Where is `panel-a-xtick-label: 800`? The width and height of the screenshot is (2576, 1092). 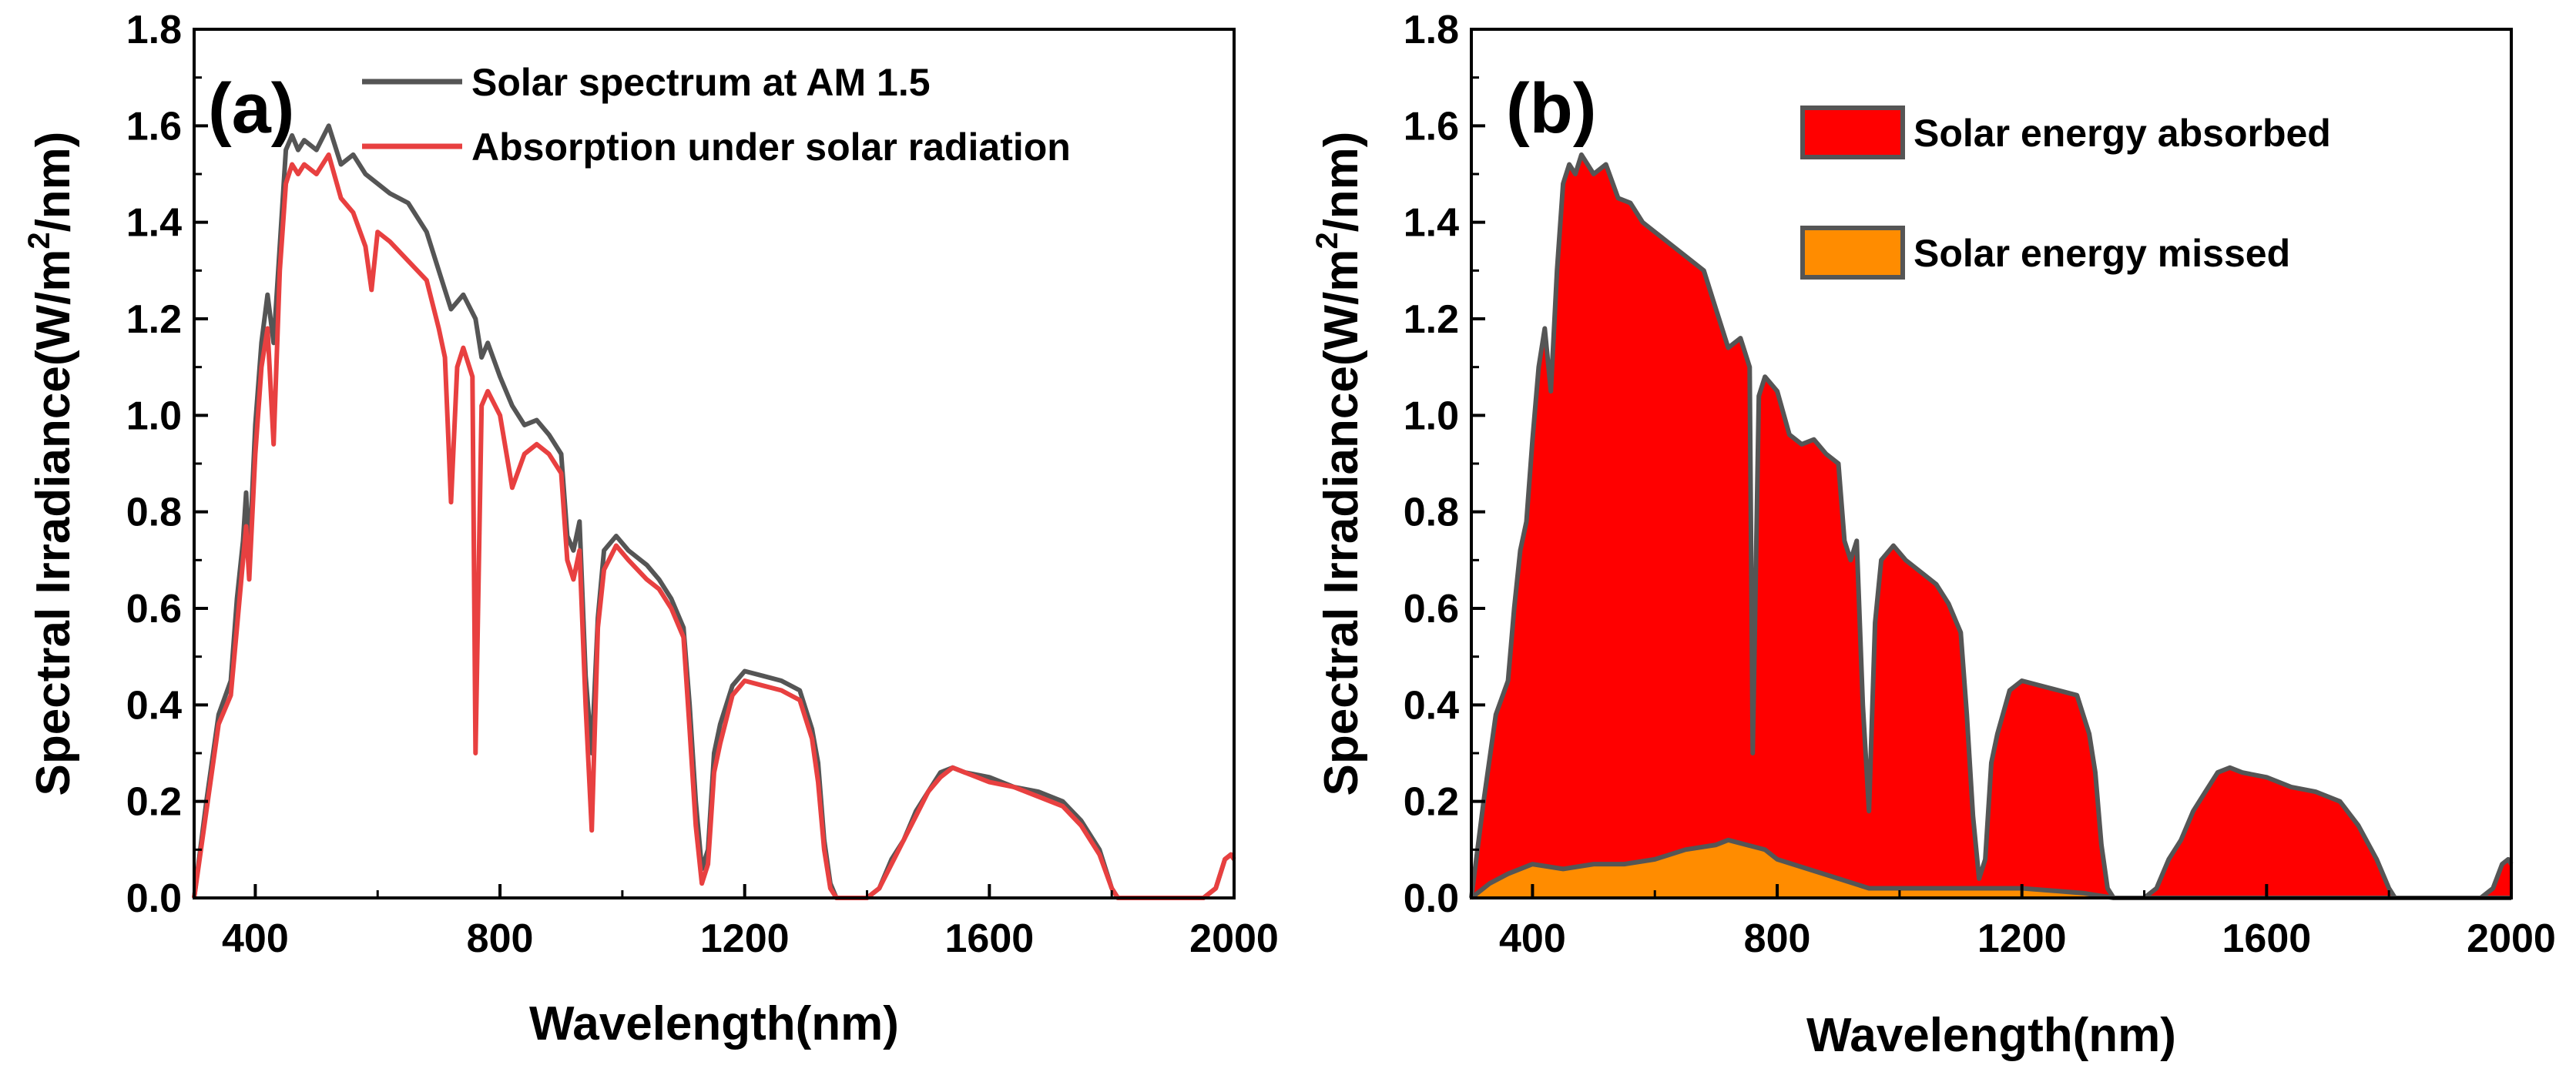
panel-a-xtick-label: 800 is located at coordinates (500, 938).